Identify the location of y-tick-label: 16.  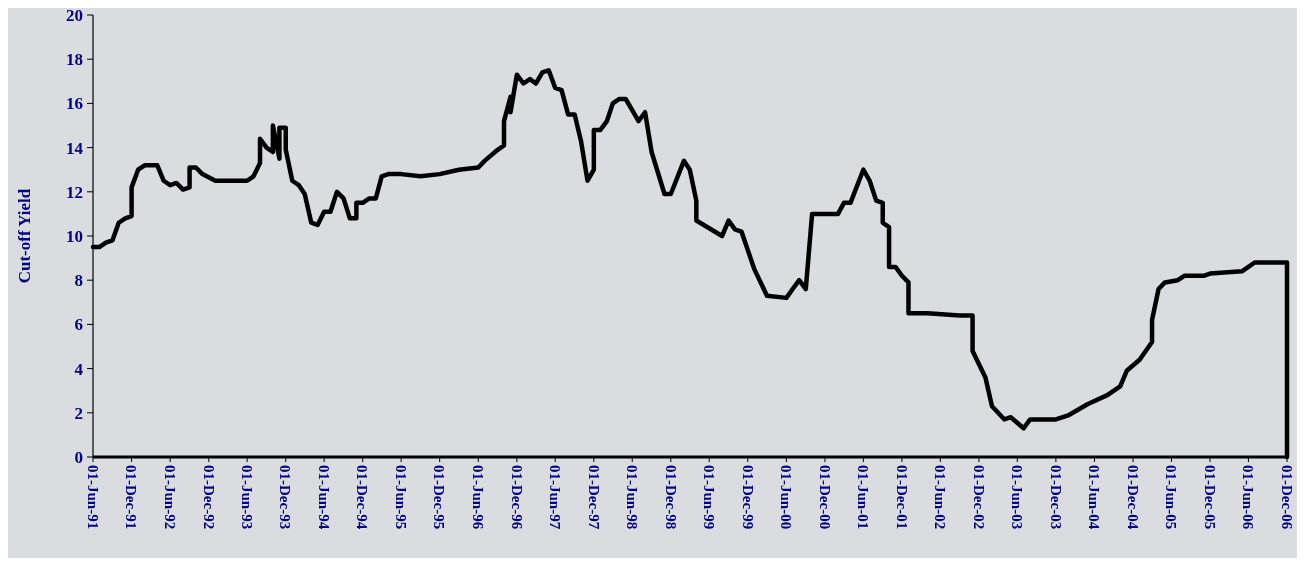
(74, 104).